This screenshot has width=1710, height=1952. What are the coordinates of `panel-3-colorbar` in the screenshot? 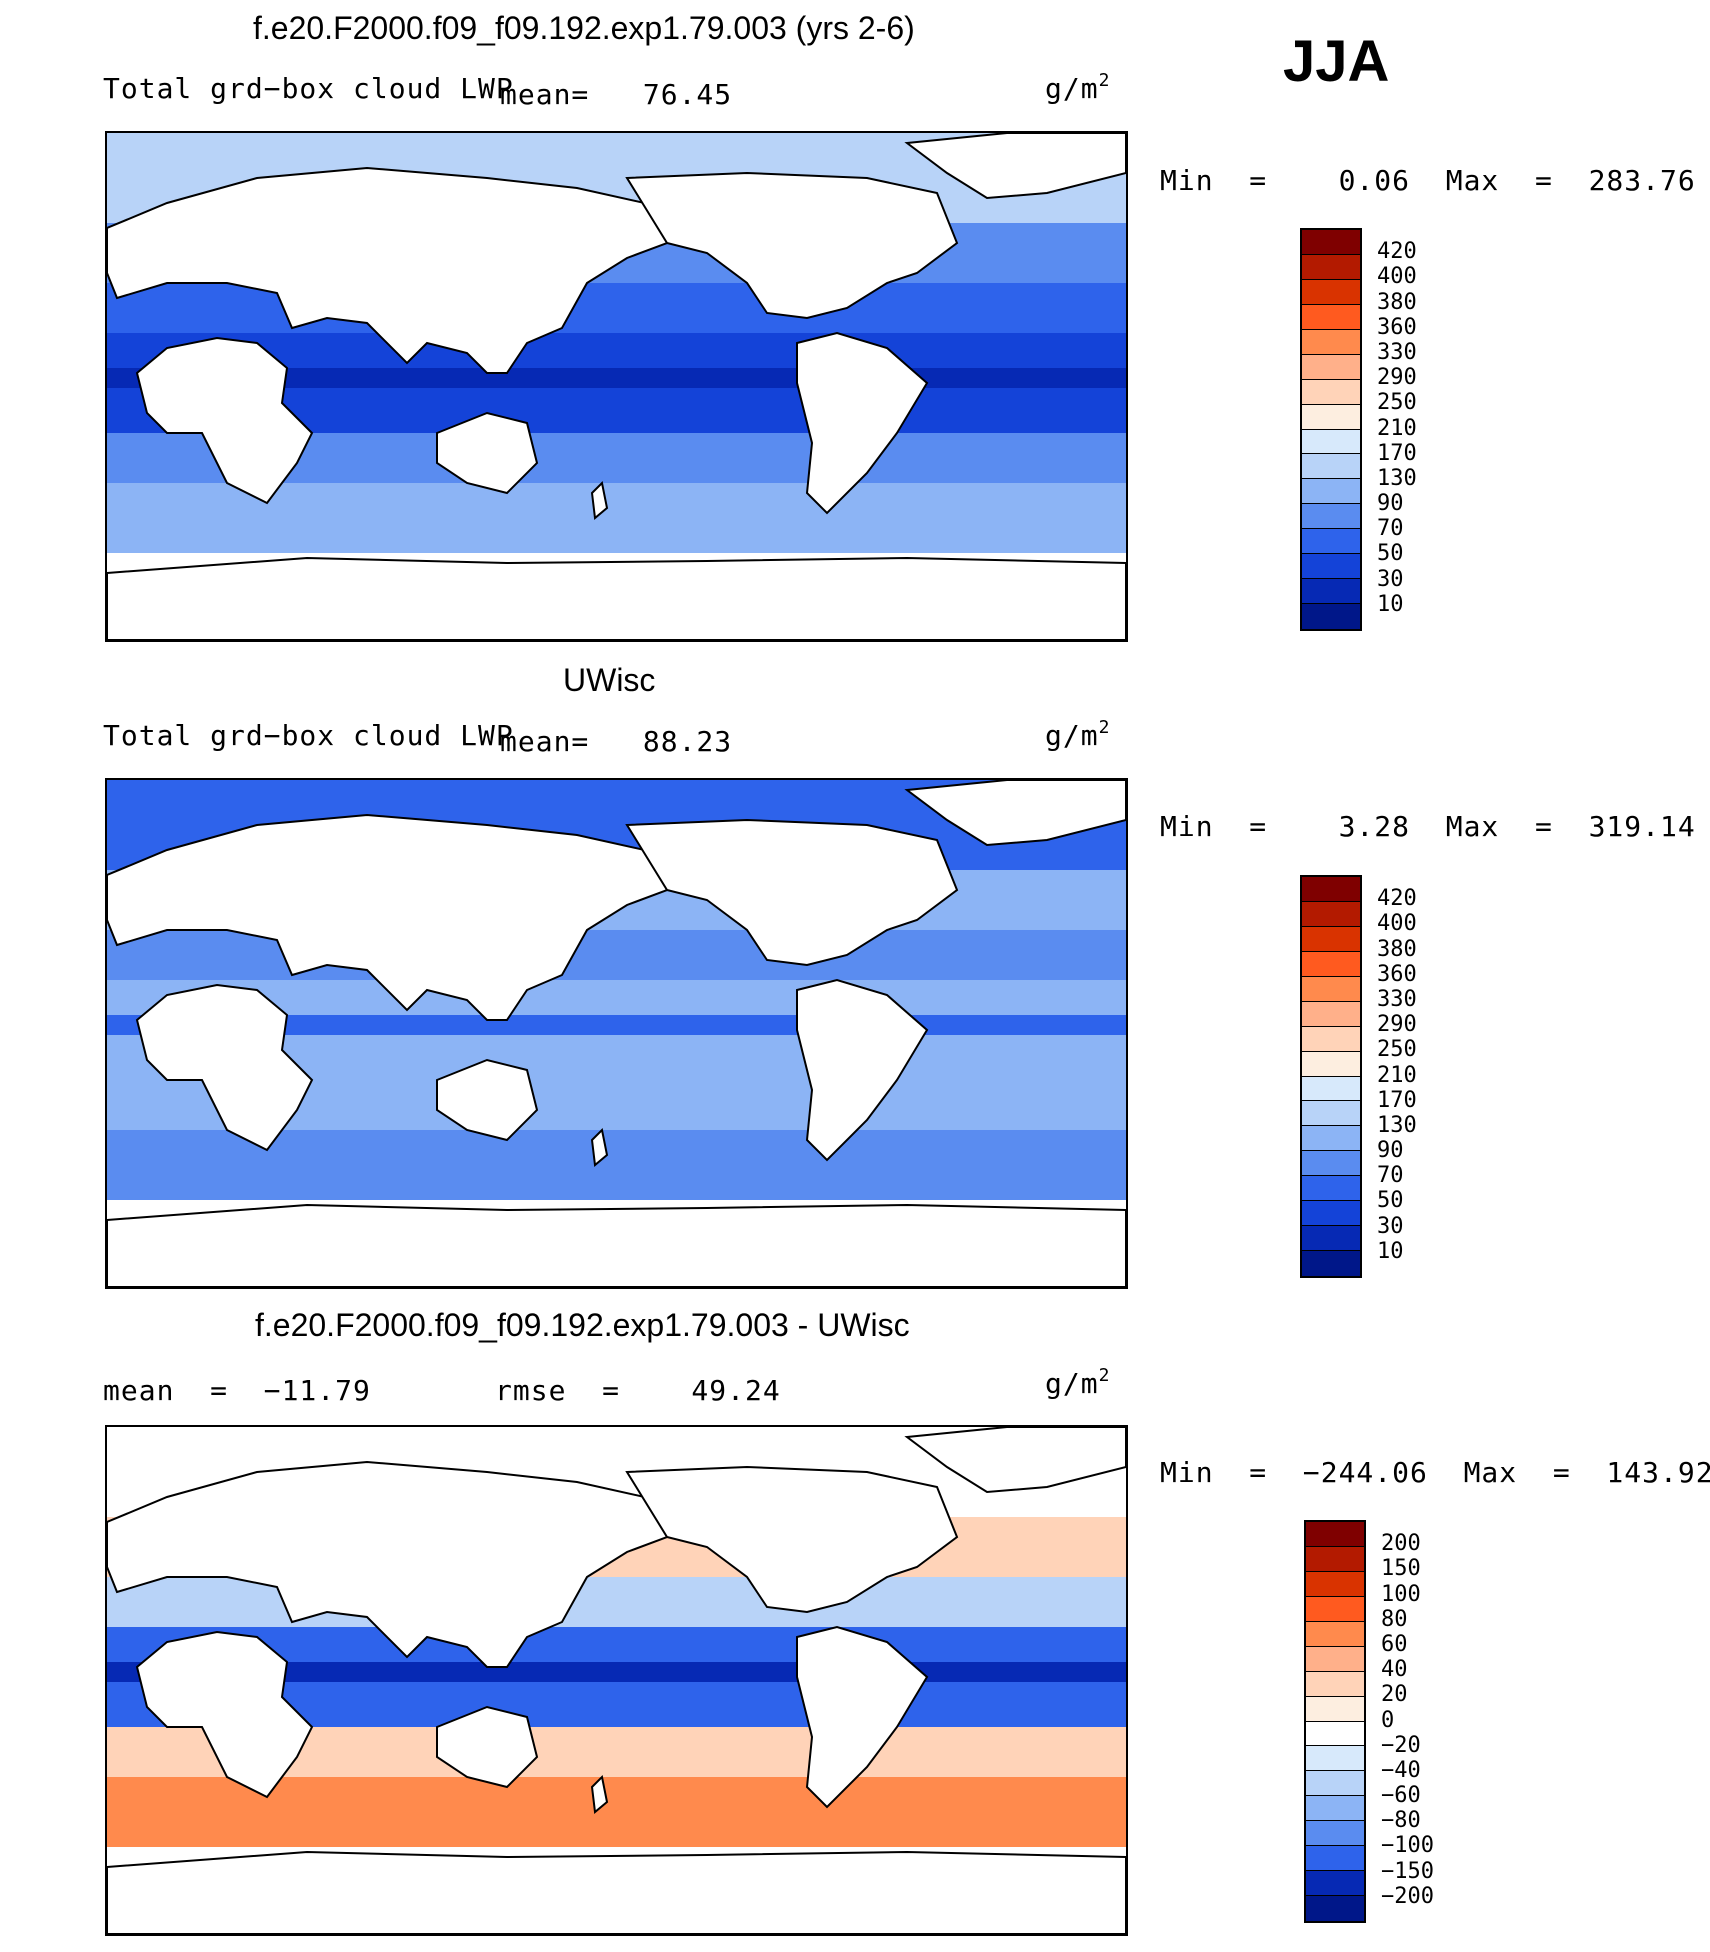 It's located at (1335, 1721).